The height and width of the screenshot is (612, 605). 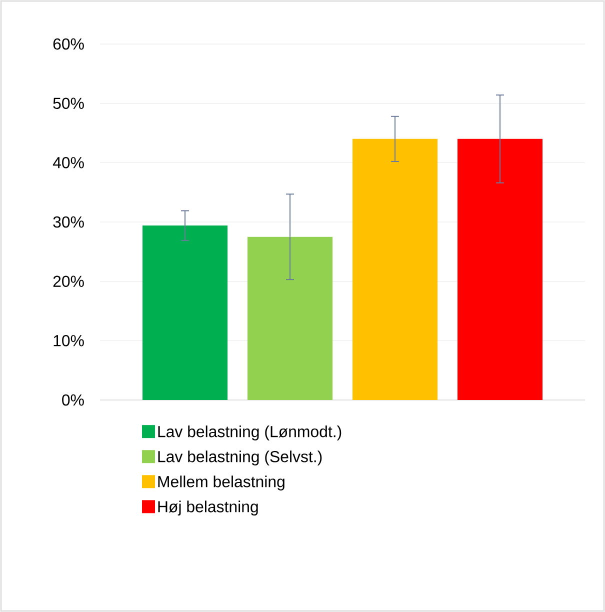 What do you see at coordinates (208, 508) in the screenshot?
I see `legend-label: Høj belastning` at bounding box center [208, 508].